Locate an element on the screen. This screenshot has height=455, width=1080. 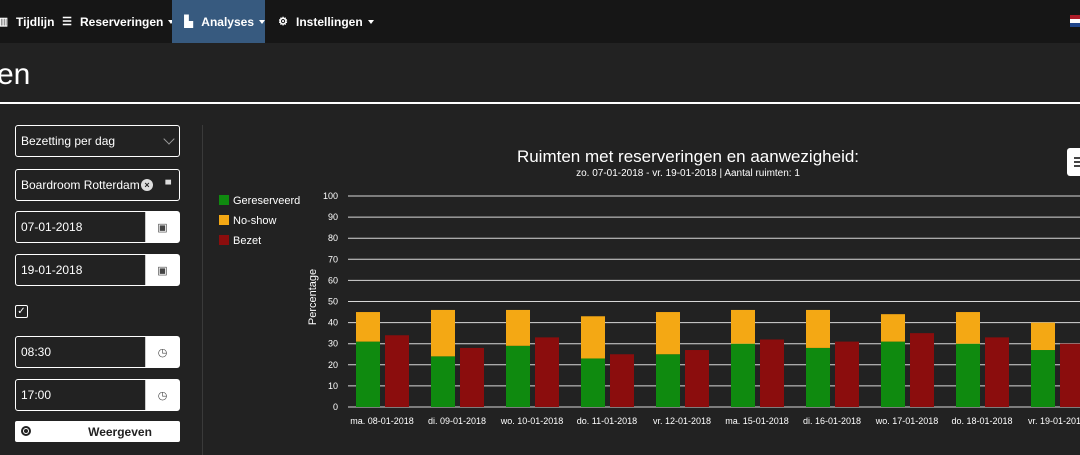
y-tick-label: 10 is located at coordinates (333, 386).